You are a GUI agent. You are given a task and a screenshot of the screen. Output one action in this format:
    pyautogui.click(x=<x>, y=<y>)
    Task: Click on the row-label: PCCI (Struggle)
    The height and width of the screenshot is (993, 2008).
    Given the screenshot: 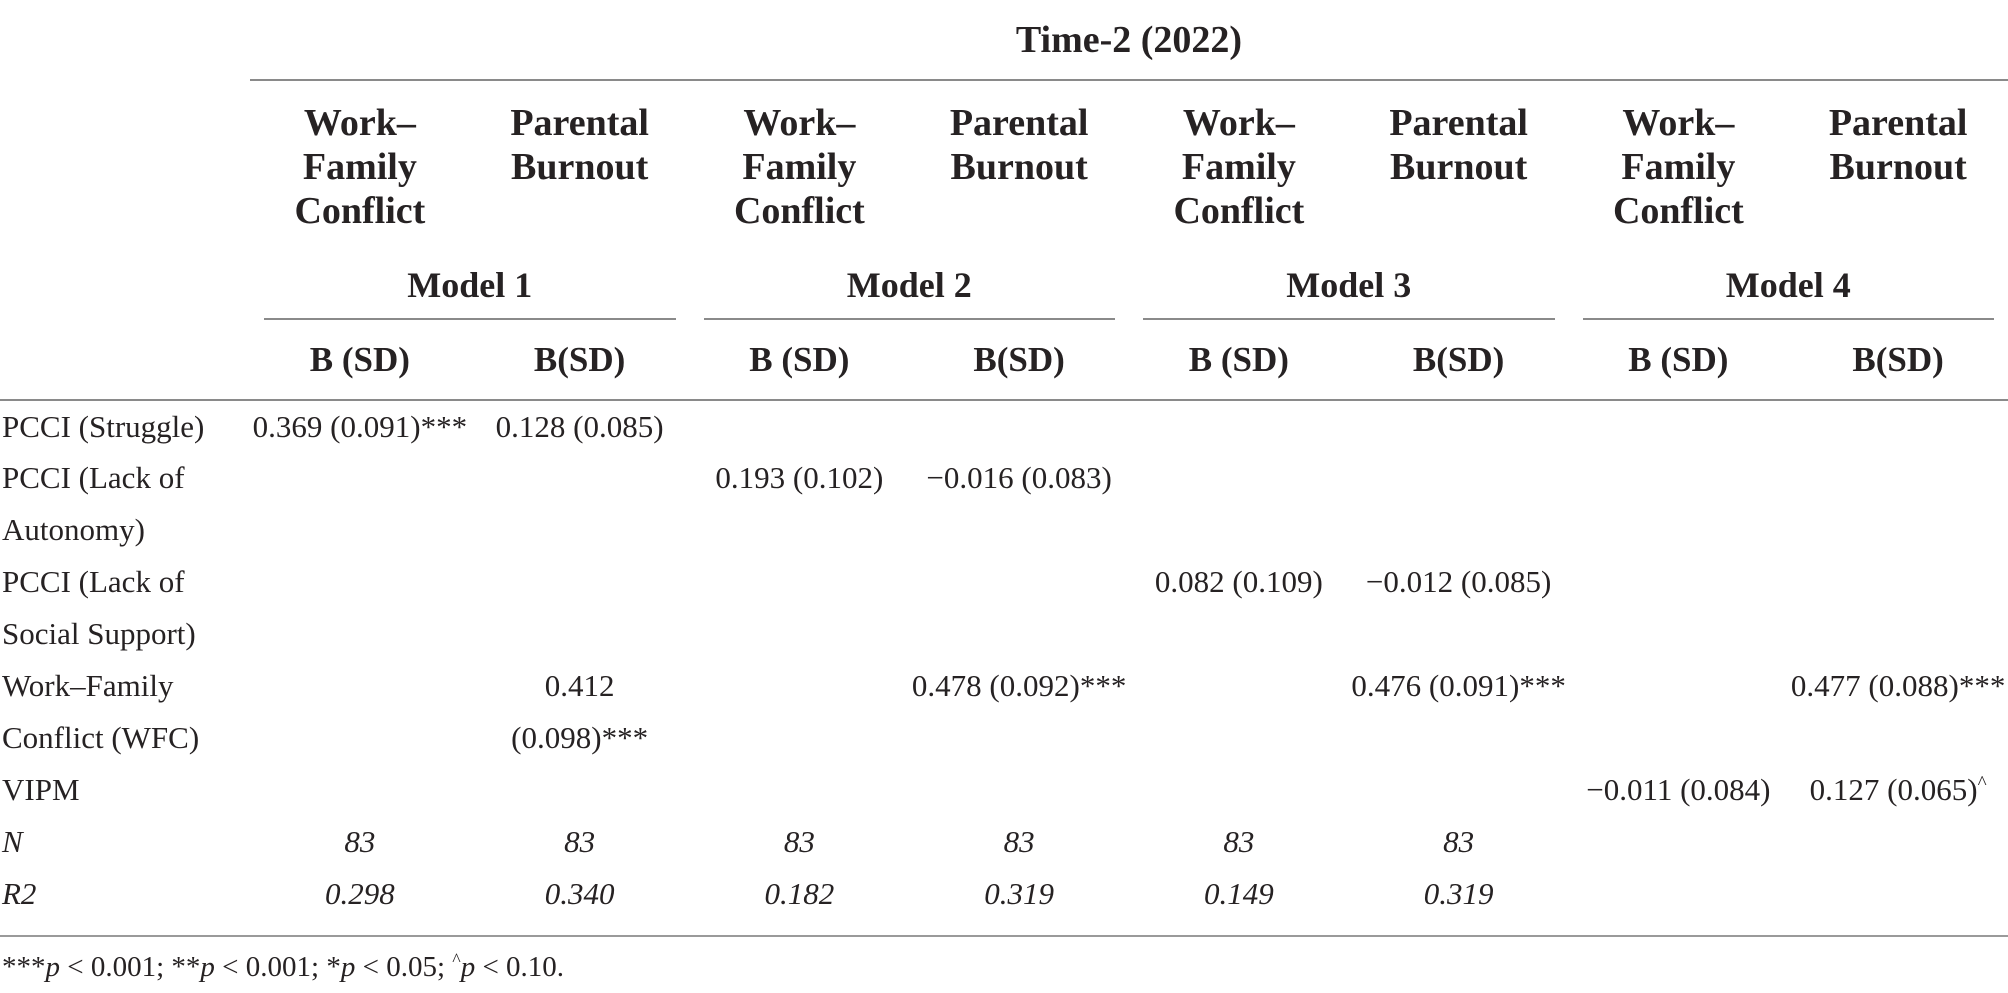 What is the action you would take?
    pyautogui.click(x=103, y=426)
    